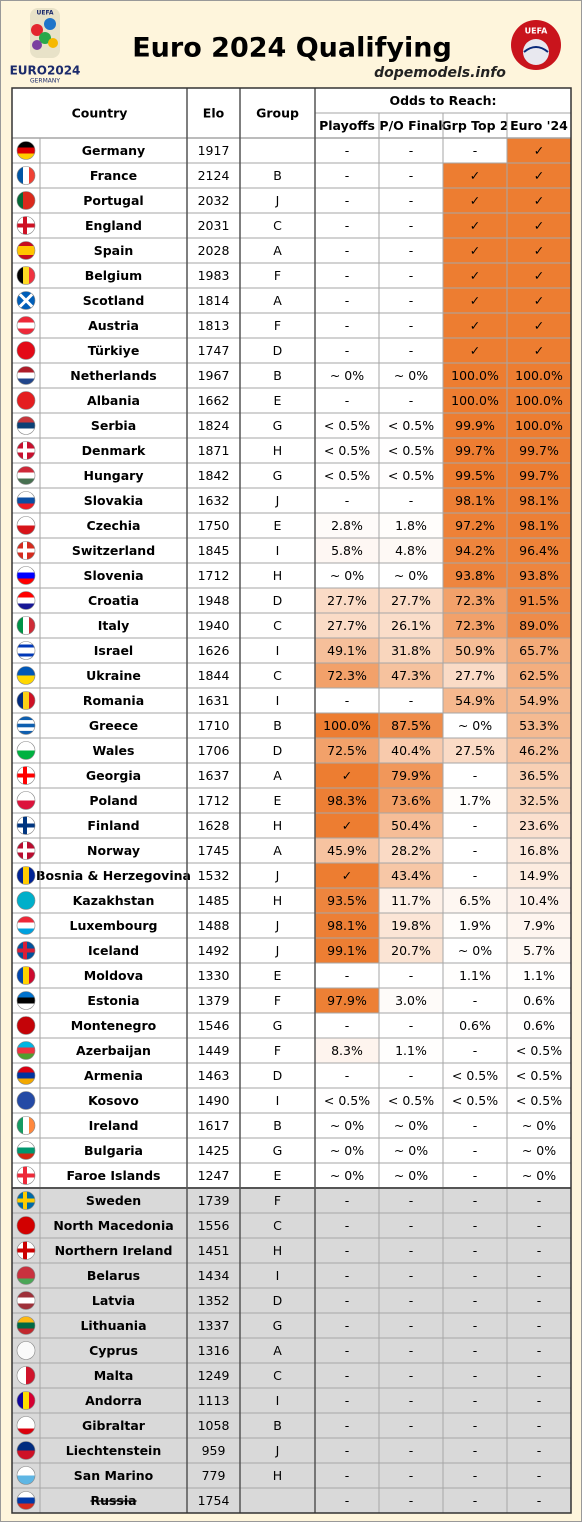 The width and height of the screenshot is (582, 1522). What do you see at coordinates (113, 275) in the screenshot?
I see `country: Belgium` at bounding box center [113, 275].